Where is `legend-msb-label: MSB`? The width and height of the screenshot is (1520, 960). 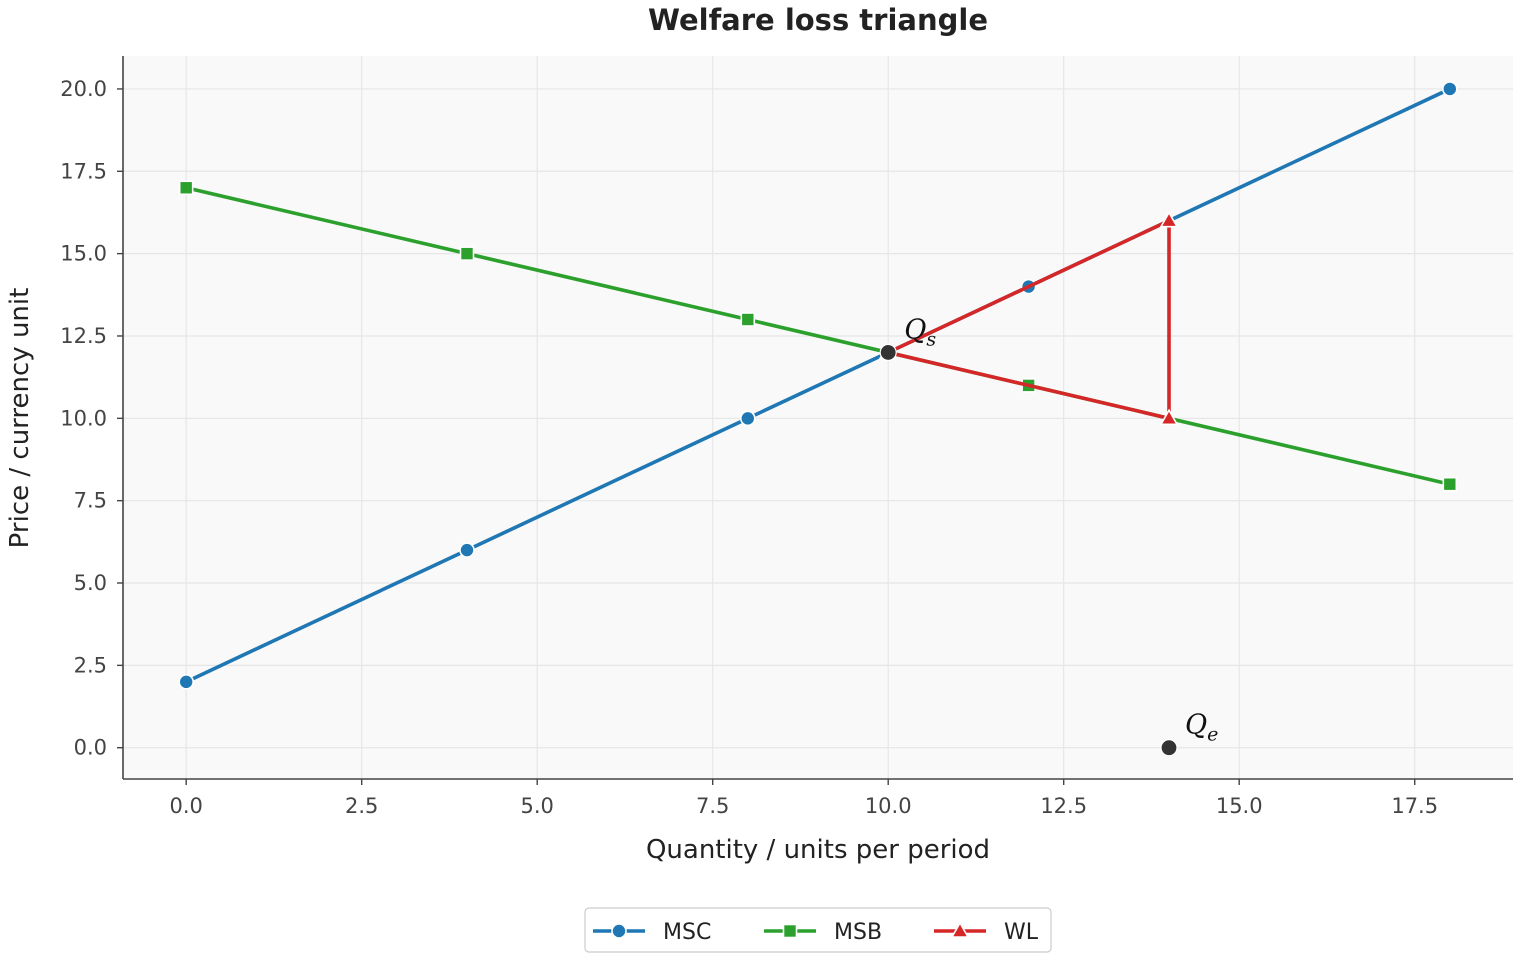 legend-msb-label: MSB is located at coordinates (858, 932).